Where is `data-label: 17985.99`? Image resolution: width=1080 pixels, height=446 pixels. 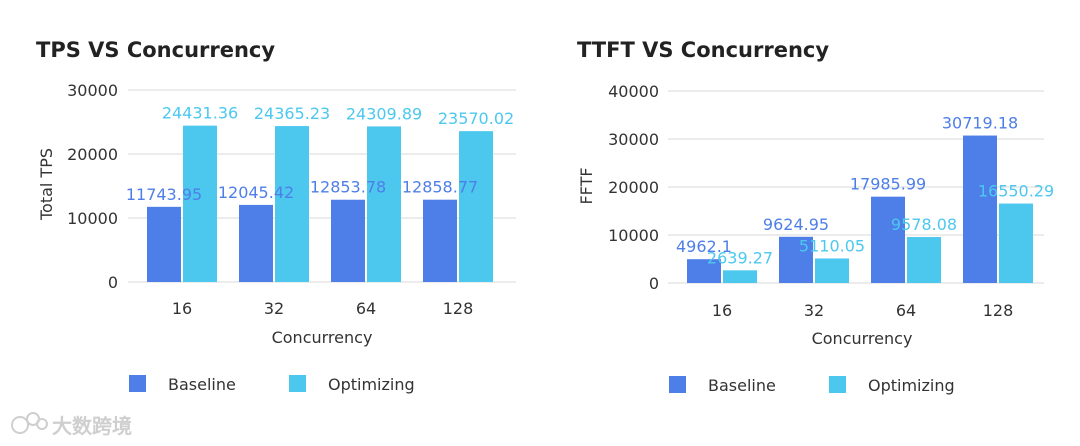 data-label: 17985.99 is located at coordinates (888, 184).